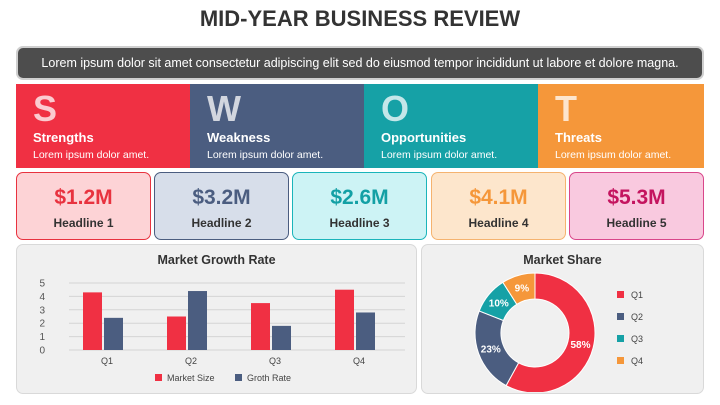 The image size is (720, 405). I want to click on donut-chart: 58% 23% 10% 9% Q1 Q2 Q3 Q4, so click(558, 332).